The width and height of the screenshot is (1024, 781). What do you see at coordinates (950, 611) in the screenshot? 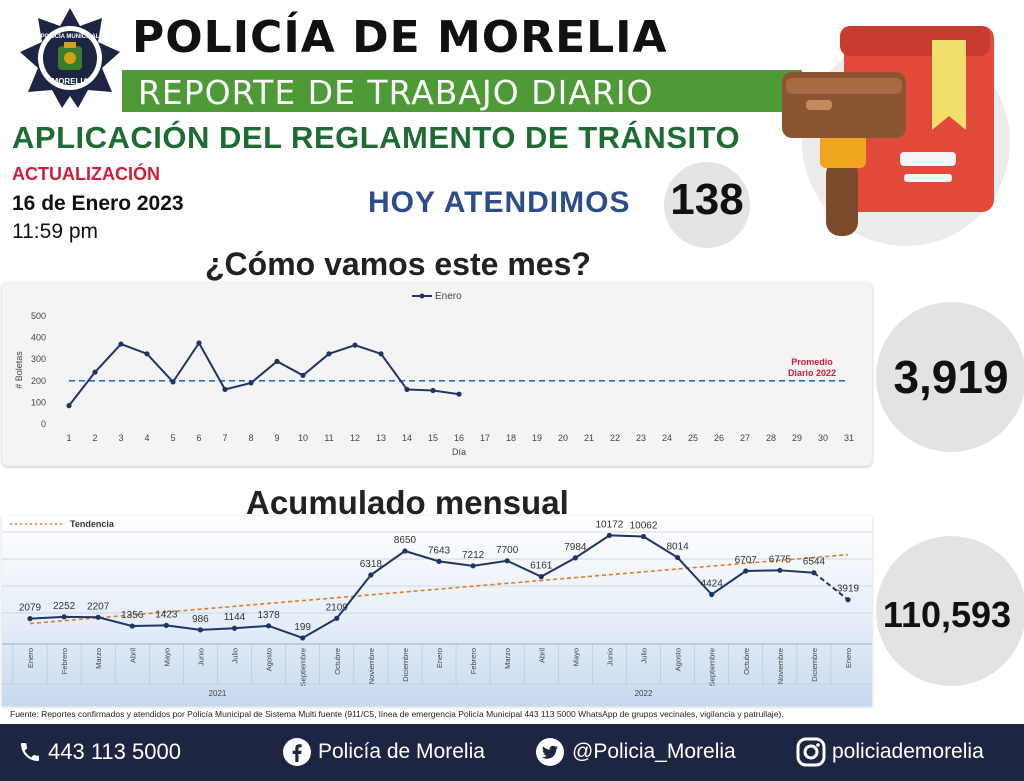
I see `accum-total-circle` at bounding box center [950, 611].